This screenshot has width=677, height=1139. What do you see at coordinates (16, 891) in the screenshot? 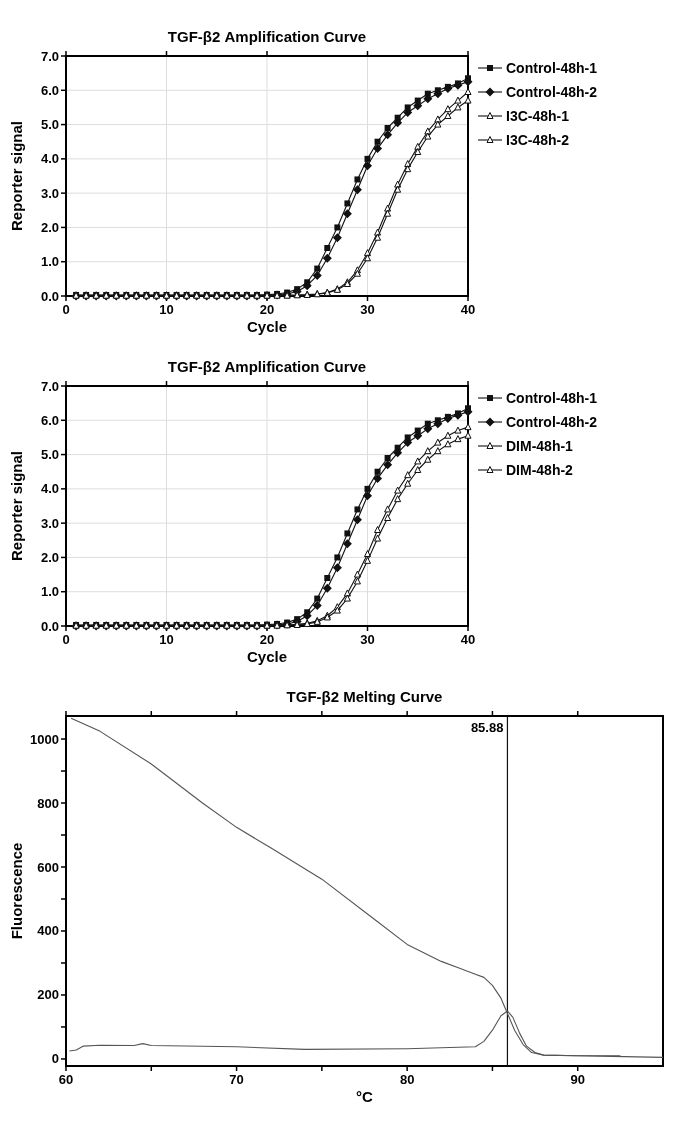
I see `y-axis-title: Fluorescence` at bounding box center [16, 891].